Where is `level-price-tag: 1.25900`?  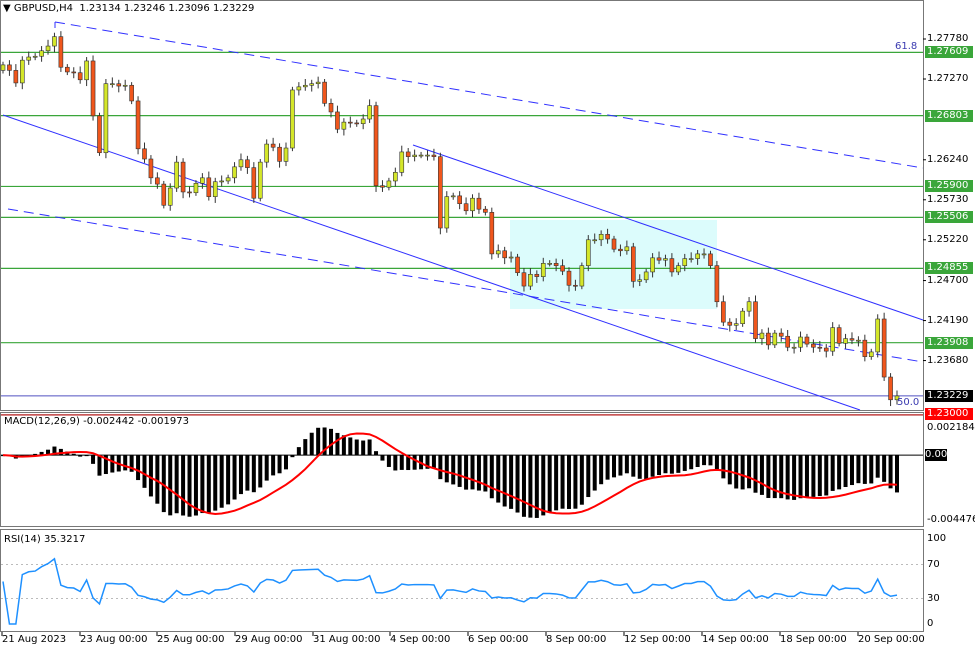
level-price-tag: 1.25900 is located at coordinates (949, 186).